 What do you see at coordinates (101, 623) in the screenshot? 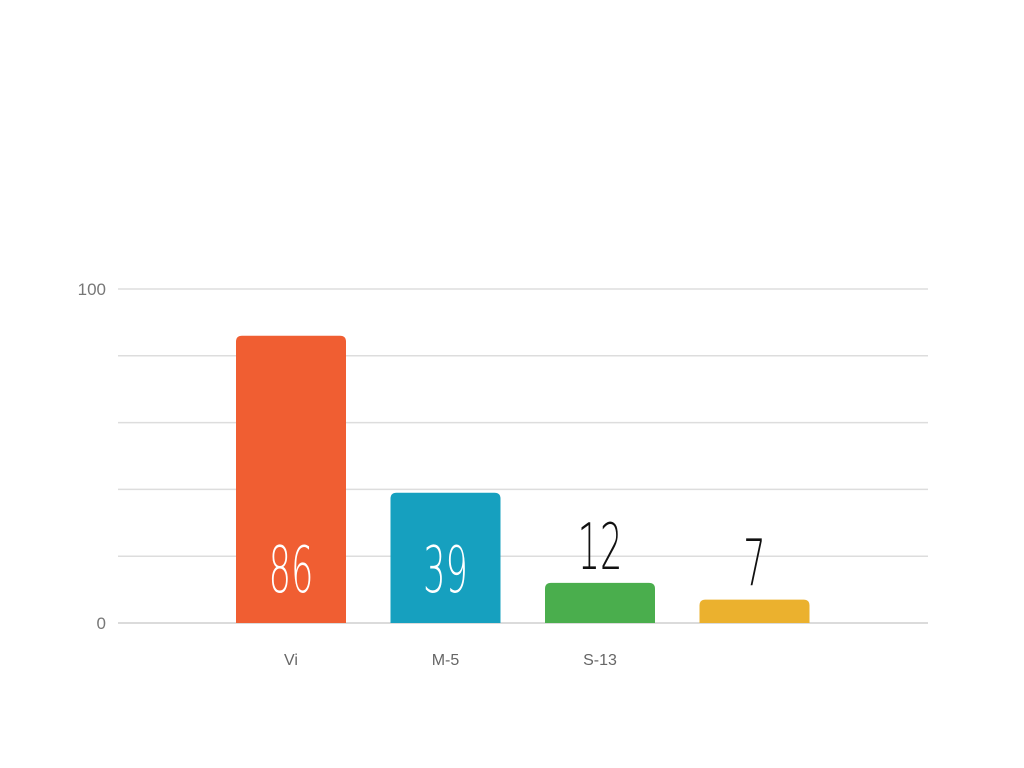
I see `y-tick-label: 0` at bounding box center [101, 623].